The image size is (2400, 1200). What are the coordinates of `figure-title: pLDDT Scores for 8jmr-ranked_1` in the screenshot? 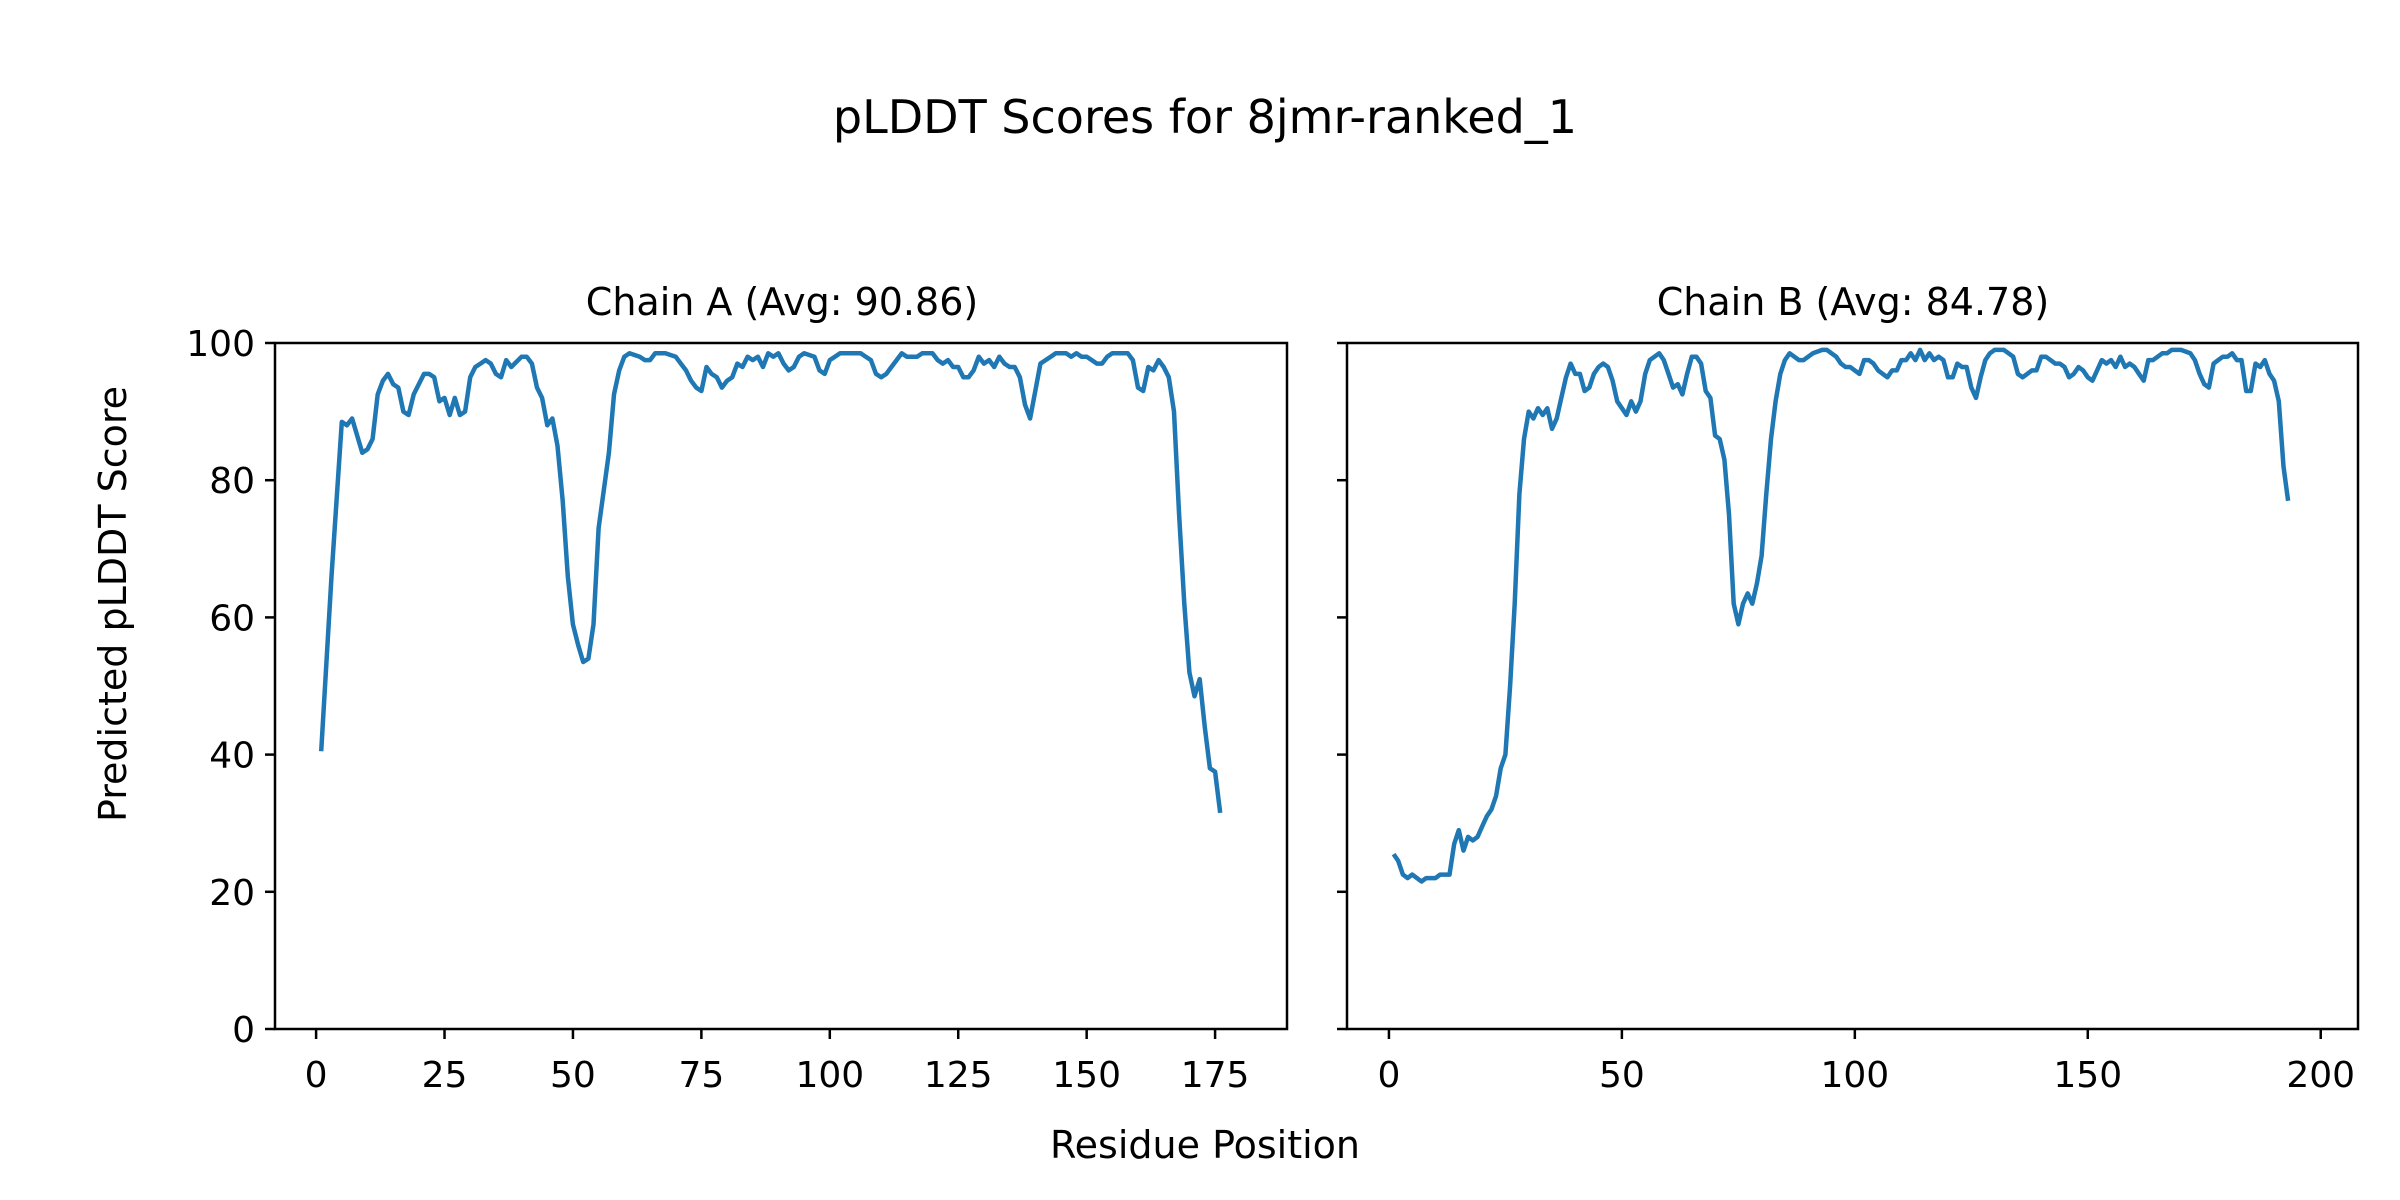 It's located at (1205, 117).